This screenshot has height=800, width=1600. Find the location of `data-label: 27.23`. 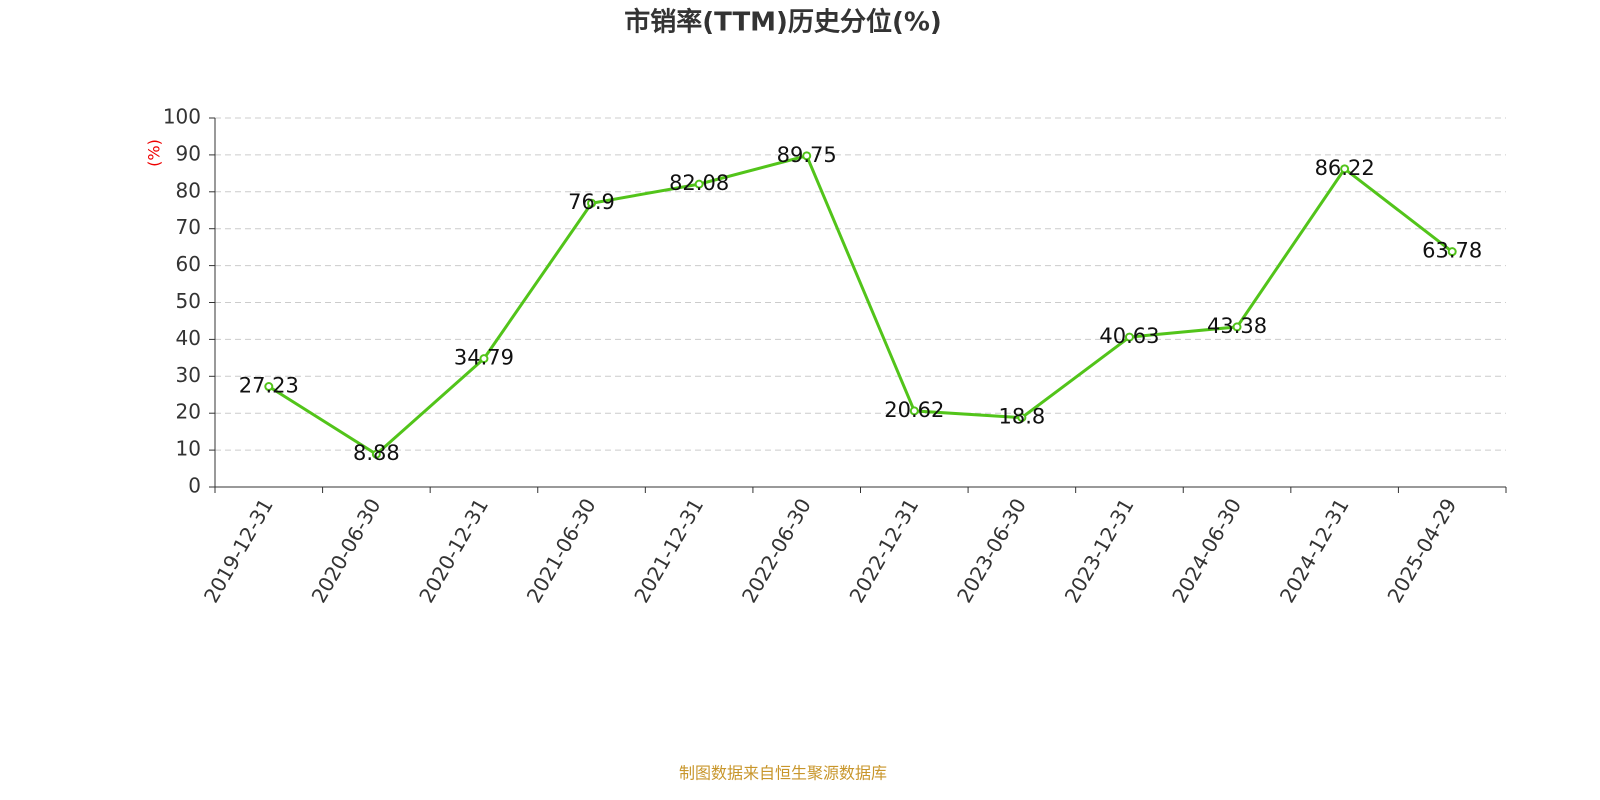

data-label: 27.23 is located at coordinates (269, 386).